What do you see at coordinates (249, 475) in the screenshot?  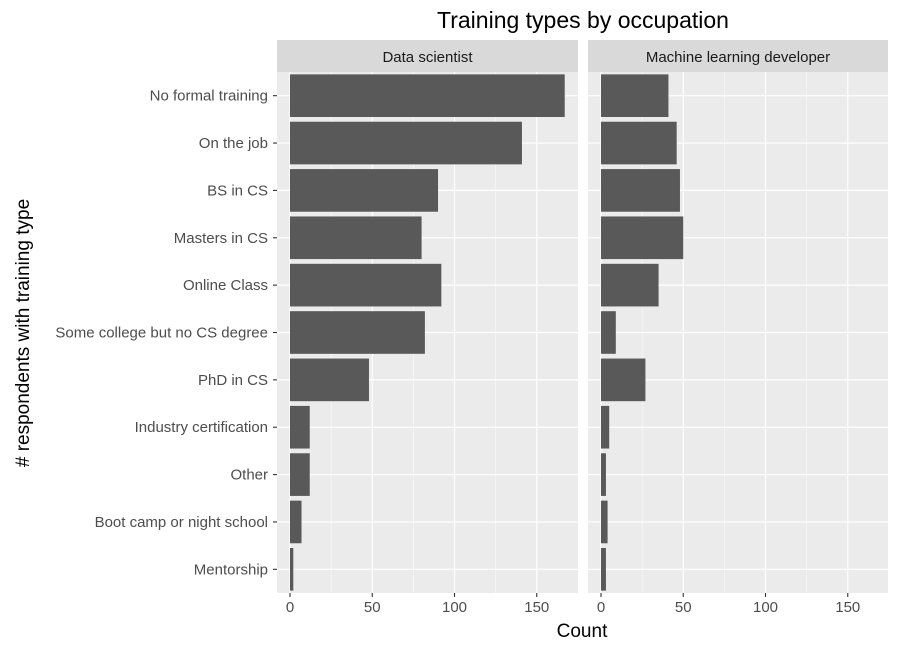 I see `category-label: Other` at bounding box center [249, 475].